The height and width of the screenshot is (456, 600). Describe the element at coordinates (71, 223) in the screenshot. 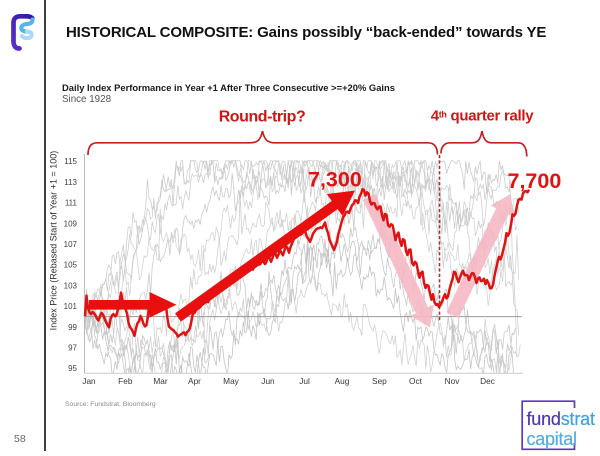

I see `svg-text: 109` at that location.